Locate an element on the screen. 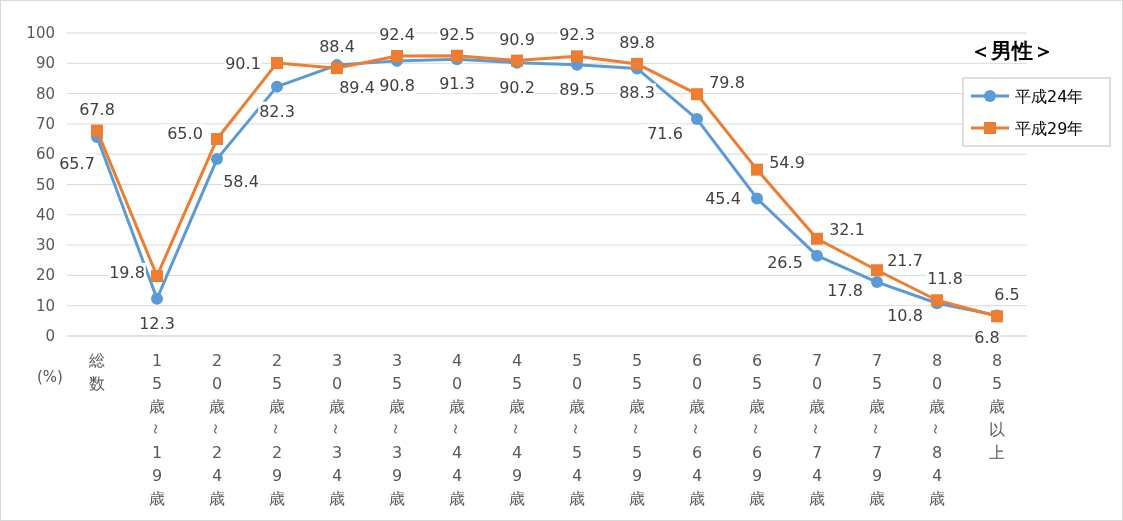  data-label: 89.8 is located at coordinates (637, 42).